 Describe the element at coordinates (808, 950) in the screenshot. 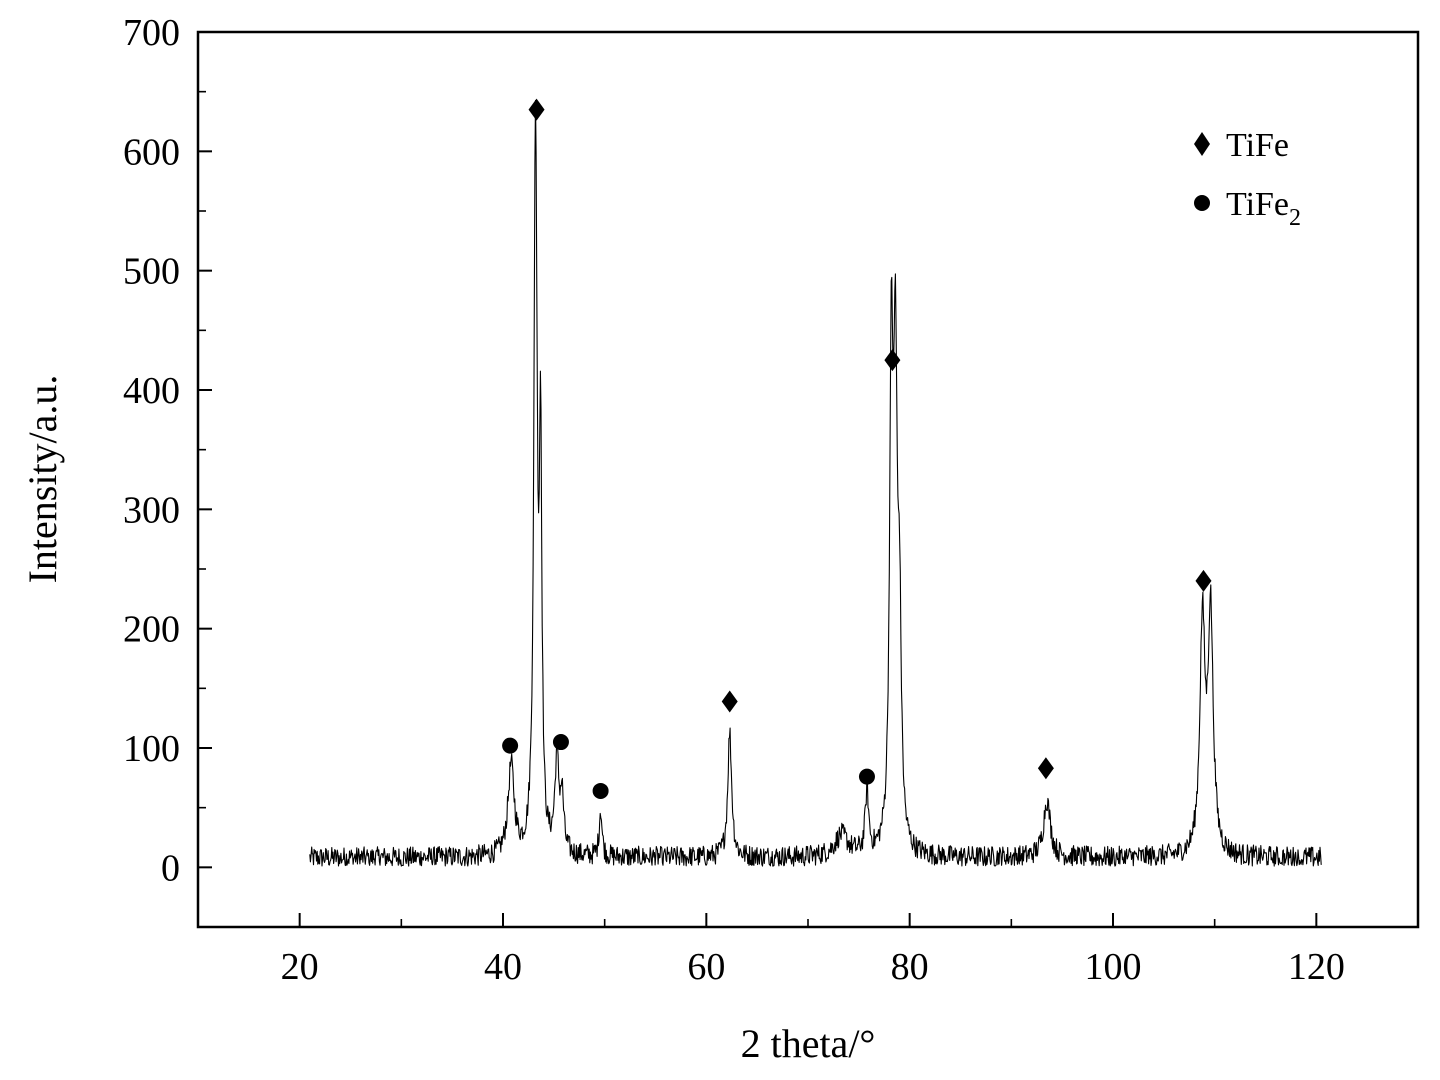

I see `x-axis-ticks: 20 40 60 80 100 120` at that location.